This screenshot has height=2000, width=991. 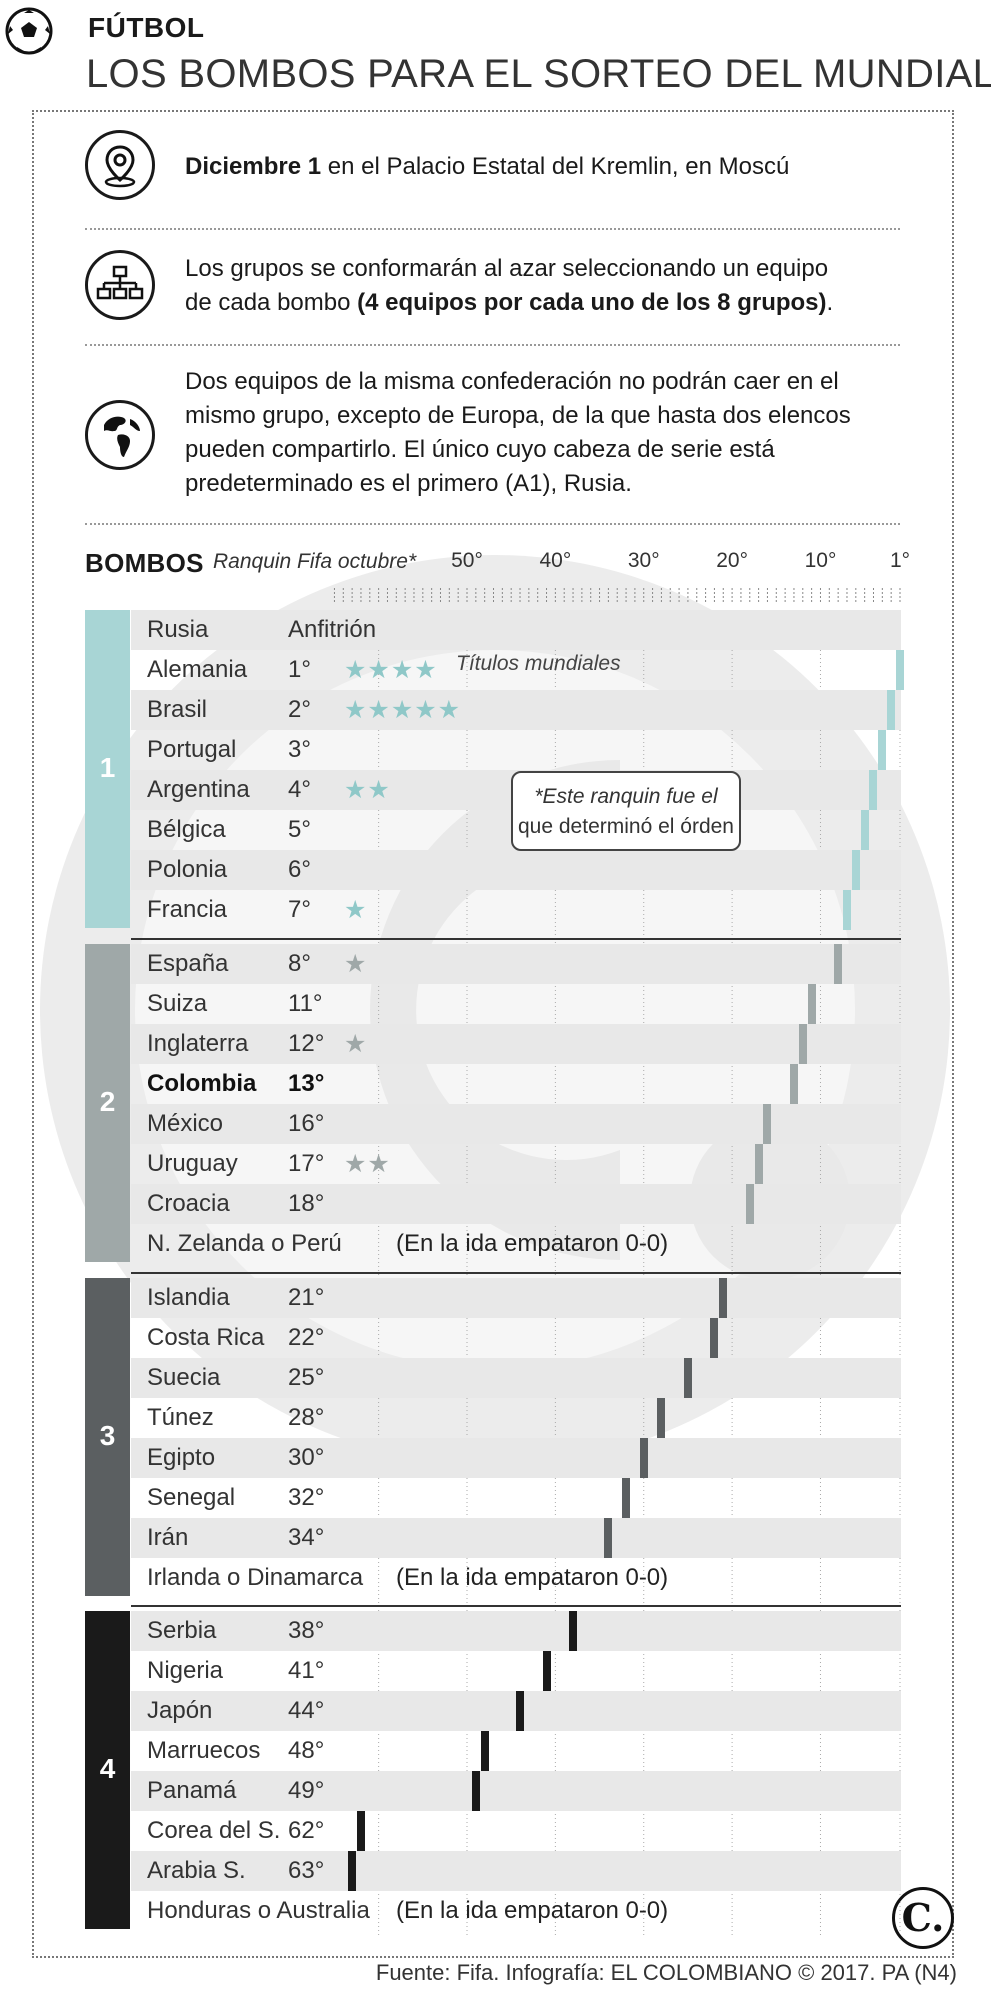 What do you see at coordinates (180, 1710) in the screenshot?
I see `team-name: Japón` at bounding box center [180, 1710].